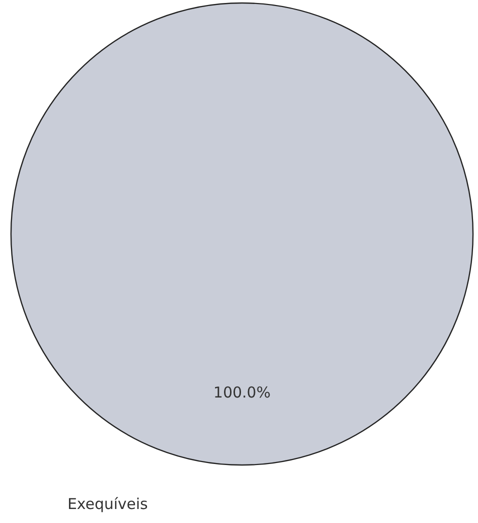  What do you see at coordinates (107, 504) in the screenshot?
I see `slice-label: Exequíveis` at bounding box center [107, 504].